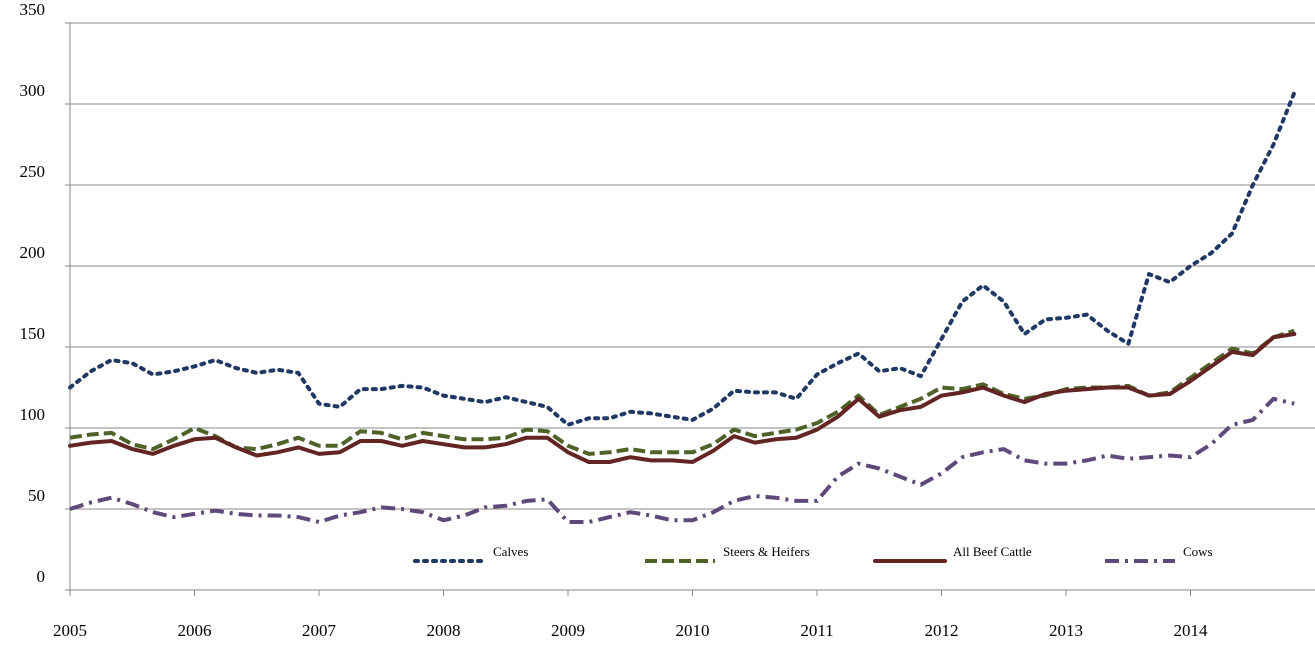  What do you see at coordinates (33, 333) in the screenshot?
I see `y-tick-label: 150` at bounding box center [33, 333].